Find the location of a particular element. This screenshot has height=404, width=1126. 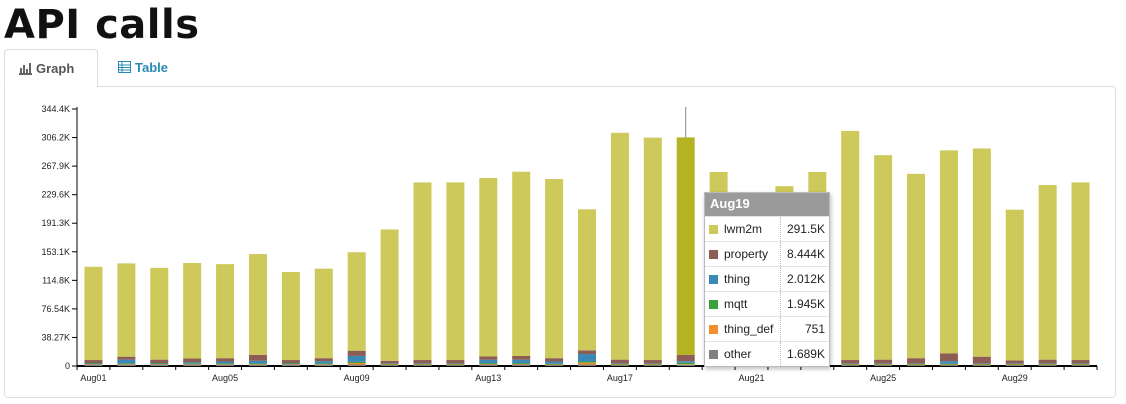

tab-graph: Graph is located at coordinates (51, 68).